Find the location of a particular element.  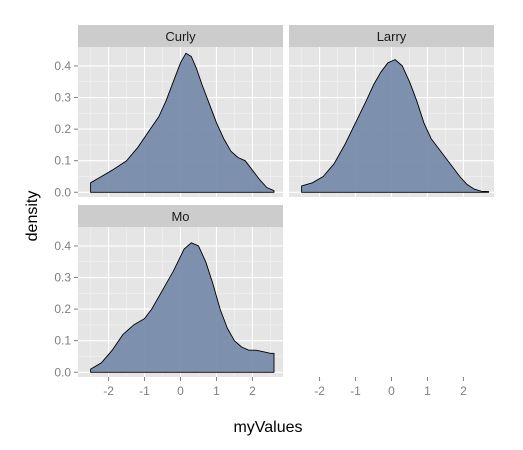

facet-strip-label: Curly is located at coordinates (180, 36).